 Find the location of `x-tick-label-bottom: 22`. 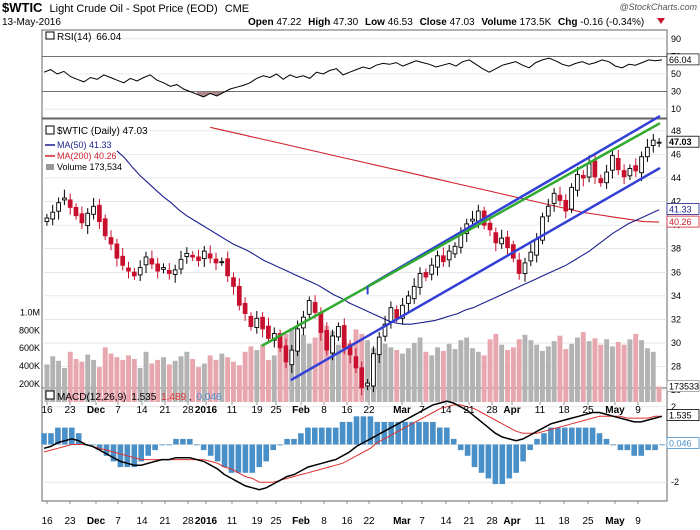

x-tick-label-bottom: 22 is located at coordinates (369, 521).